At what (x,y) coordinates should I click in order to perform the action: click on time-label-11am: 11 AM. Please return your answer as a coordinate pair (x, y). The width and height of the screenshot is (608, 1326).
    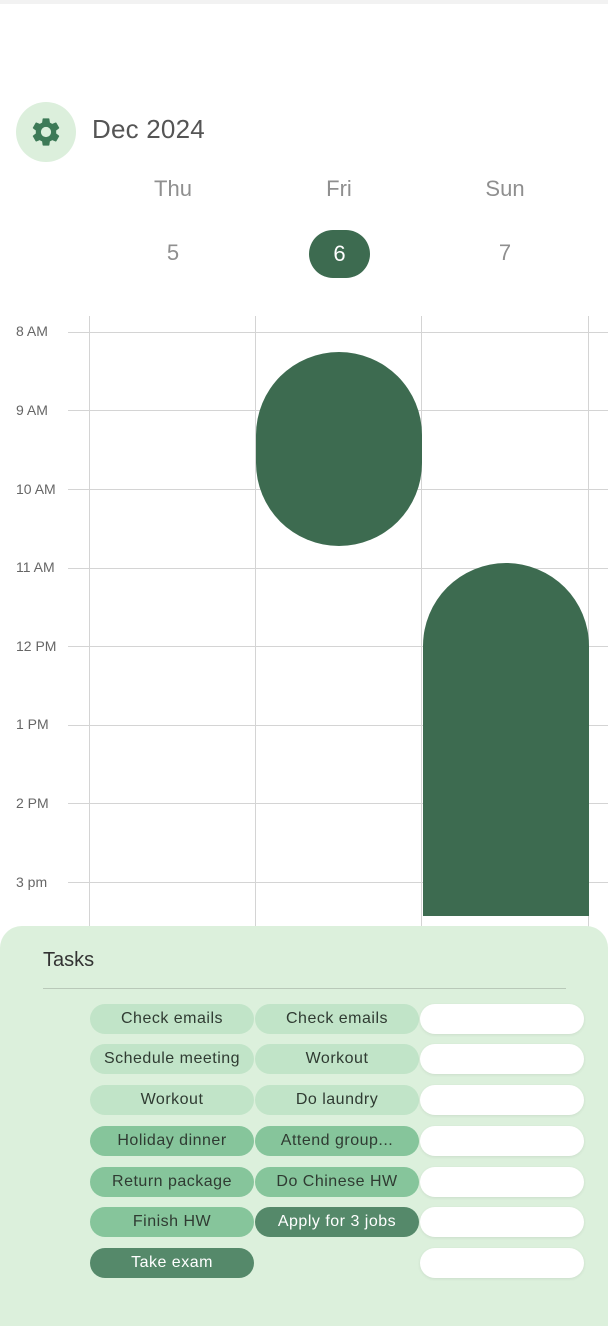
    Looking at the image, I should click on (35, 567).